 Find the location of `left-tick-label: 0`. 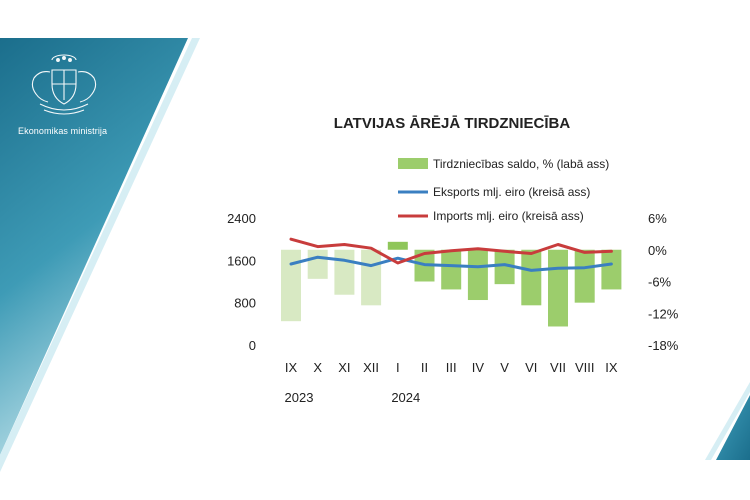

left-tick-label: 0 is located at coordinates (252, 345).